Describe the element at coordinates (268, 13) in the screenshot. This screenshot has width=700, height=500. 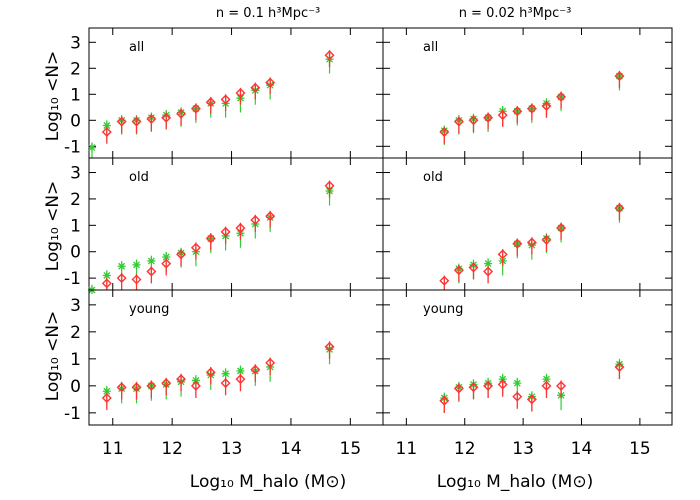
I see `column-title-left: n = 0.1 h³Mpc⁻³` at that location.